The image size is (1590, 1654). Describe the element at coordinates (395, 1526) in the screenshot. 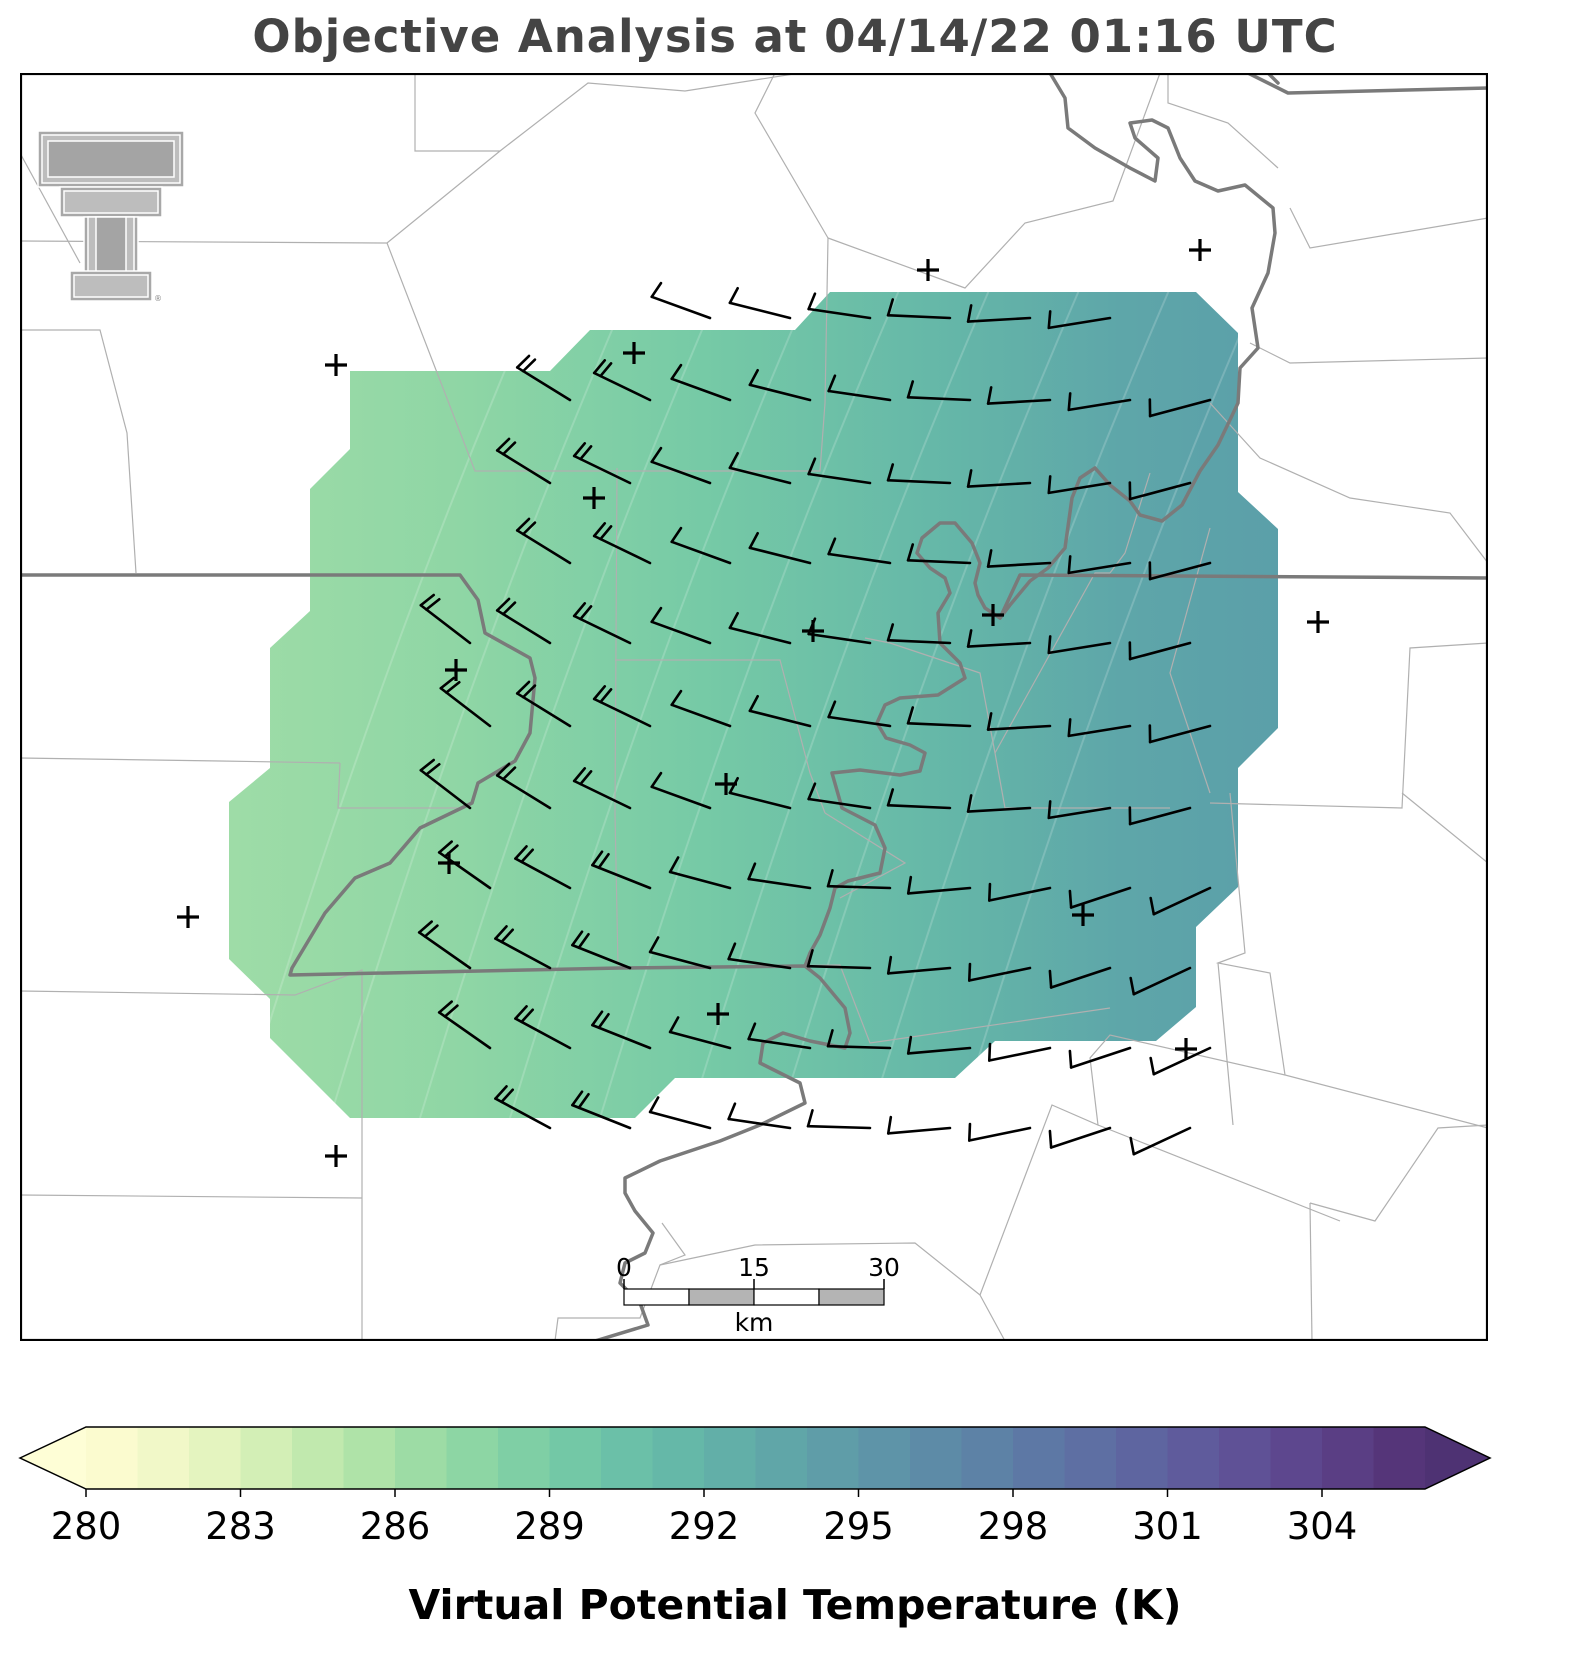

I see `colorbar-tick-label: 286` at that location.